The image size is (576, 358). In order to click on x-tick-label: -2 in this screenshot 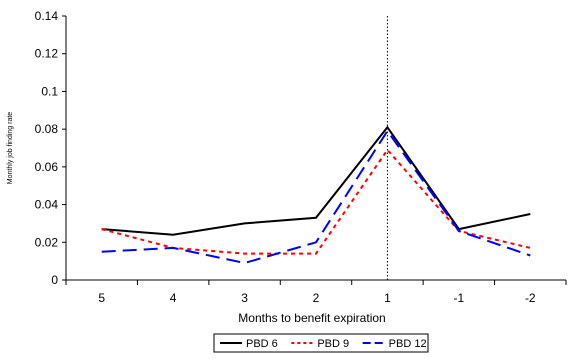, I will do `click(530, 298)`.